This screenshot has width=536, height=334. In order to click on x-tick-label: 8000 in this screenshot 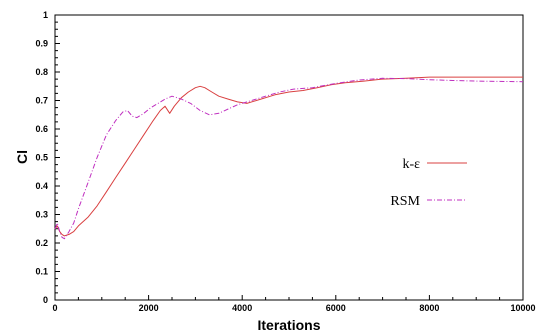, I will do `click(429, 308)`.